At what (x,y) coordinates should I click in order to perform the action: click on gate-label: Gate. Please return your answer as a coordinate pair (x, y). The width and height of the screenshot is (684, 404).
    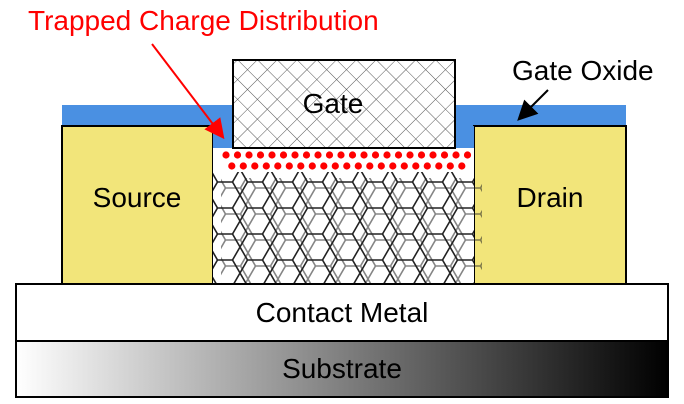
    Looking at the image, I should click on (333, 103).